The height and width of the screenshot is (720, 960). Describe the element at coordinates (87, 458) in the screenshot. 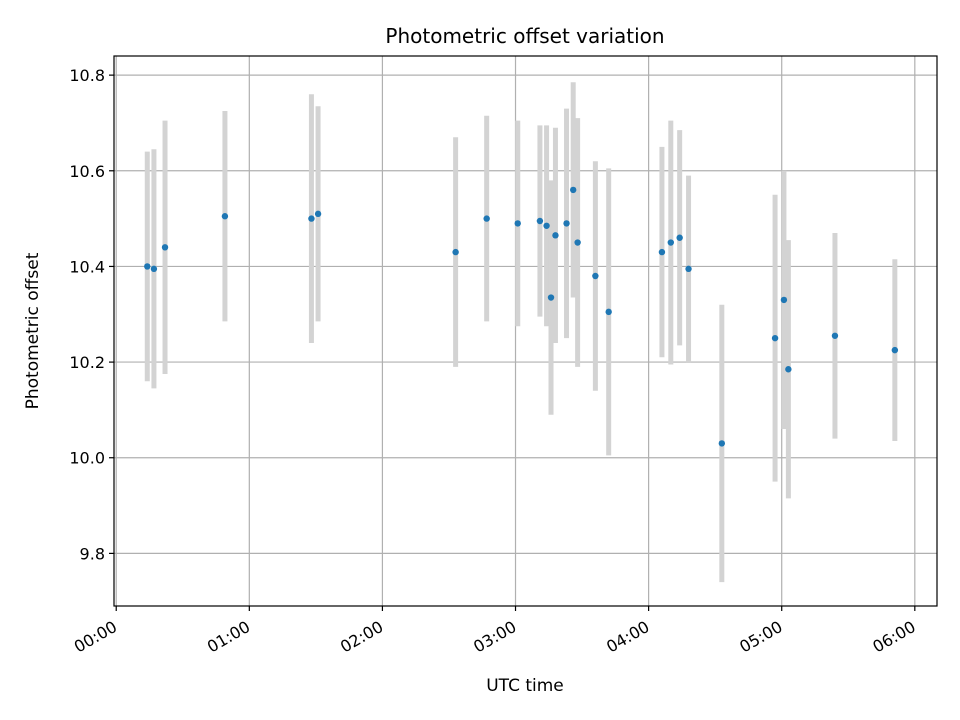

I see `y-tick-label: 10.0` at that location.